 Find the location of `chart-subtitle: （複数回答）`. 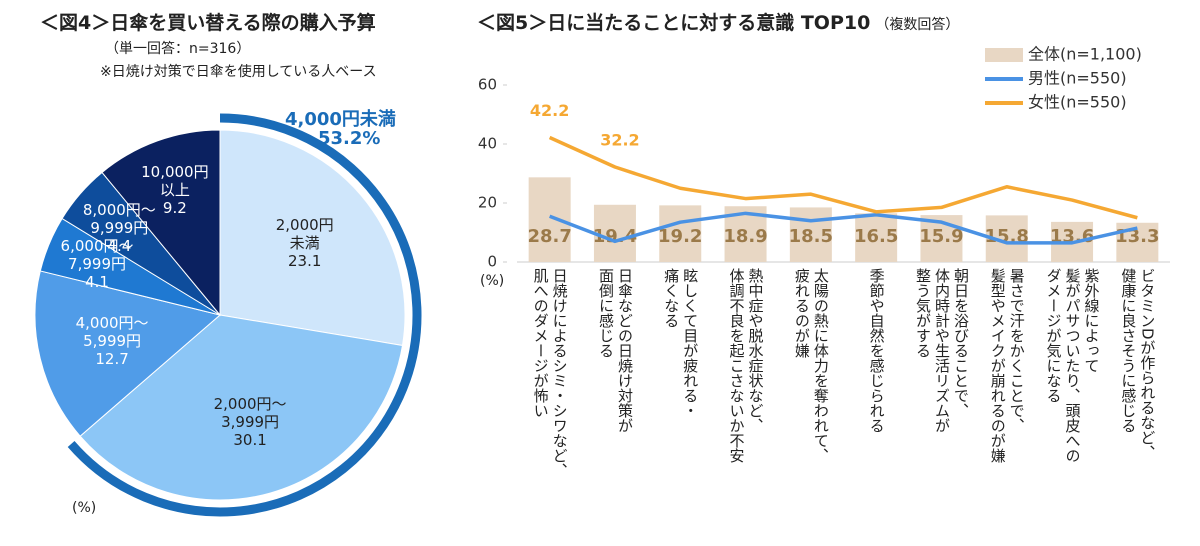

chart-subtitle: （複数回答） is located at coordinates (917, 25).